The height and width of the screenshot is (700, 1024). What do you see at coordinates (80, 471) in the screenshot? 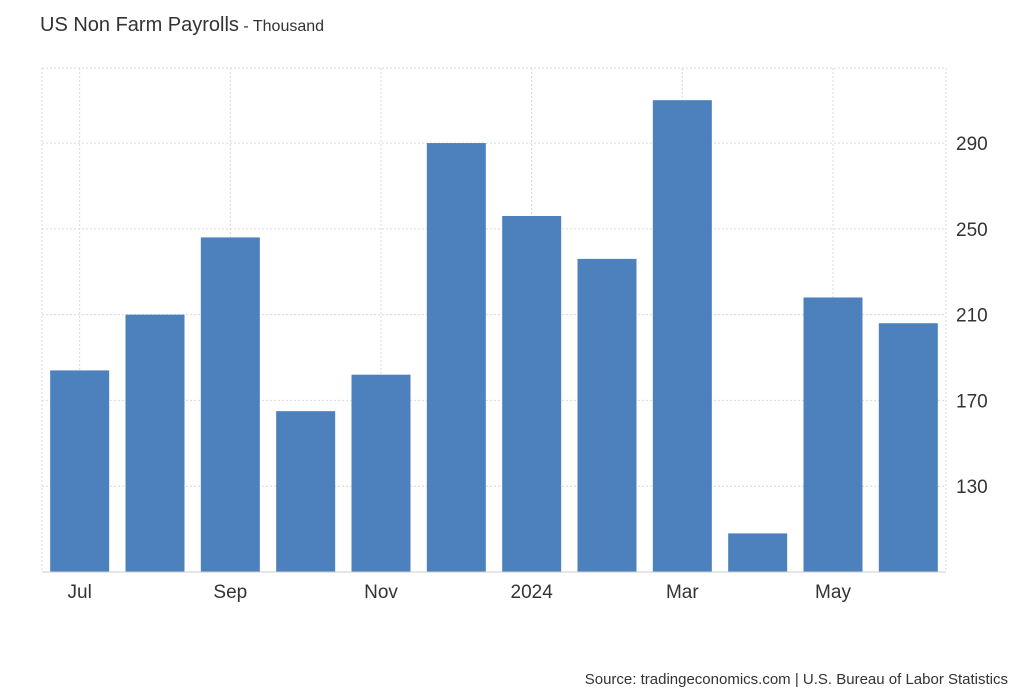
I see `bar-jul` at bounding box center [80, 471].